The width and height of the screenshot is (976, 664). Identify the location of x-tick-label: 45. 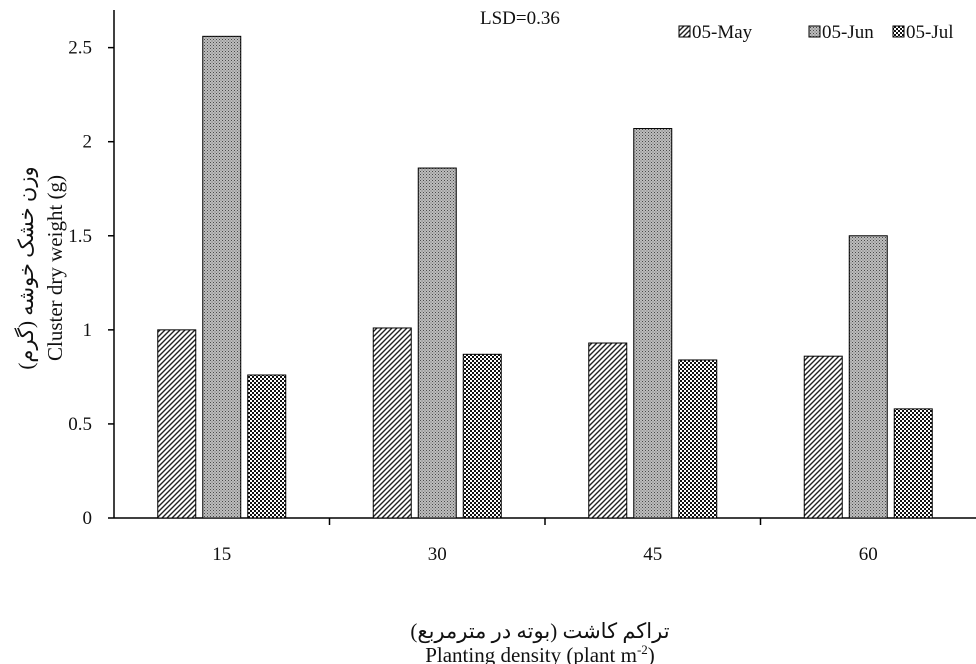
(652, 554).